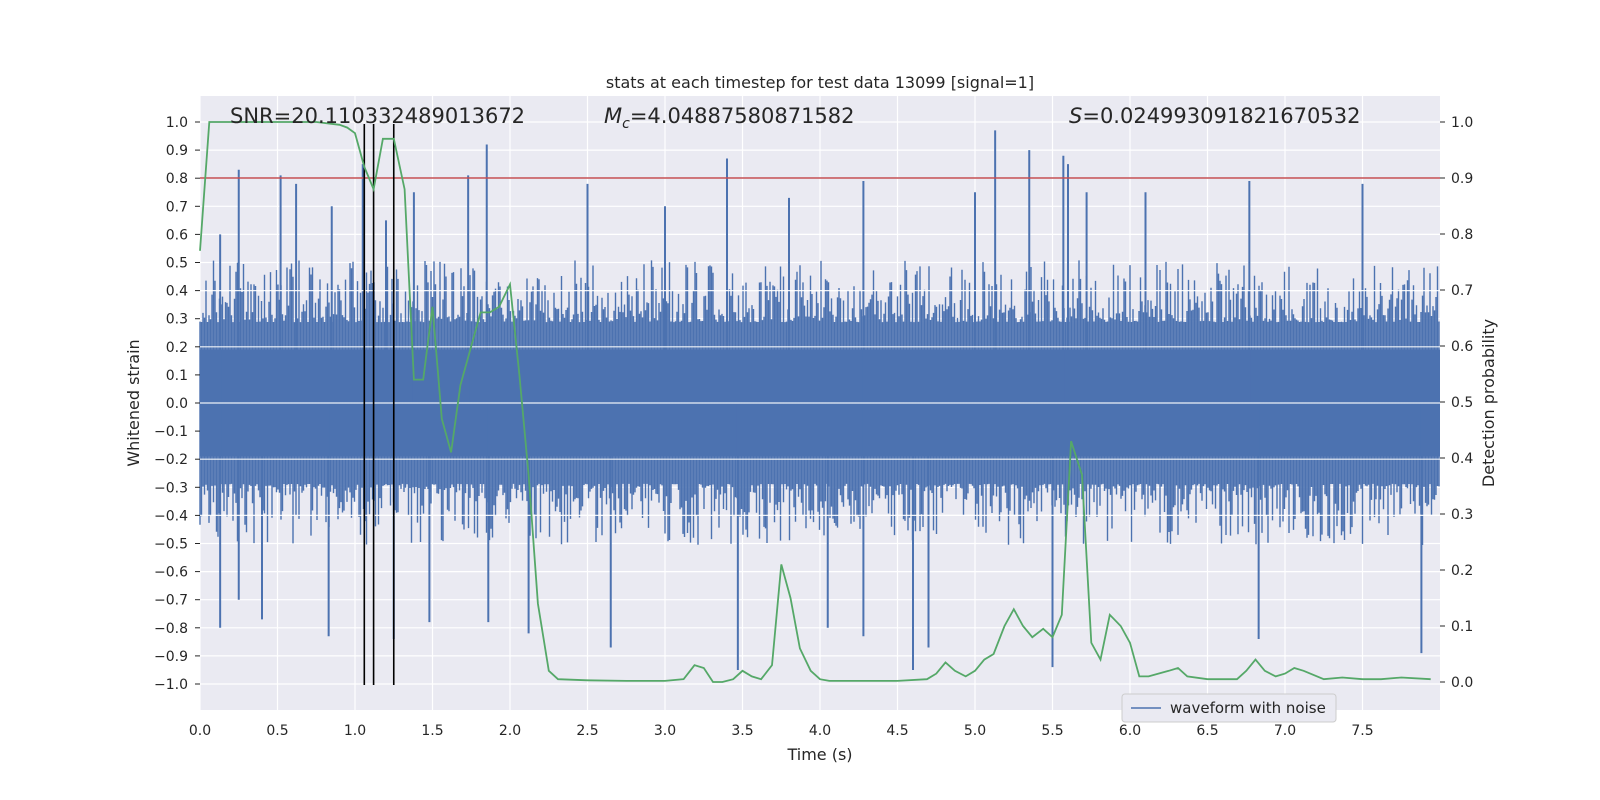 Image resolution: width=1600 pixels, height=800 pixels. What do you see at coordinates (1207, 731) in the screenshot?
I see `x-tick-label: 6.5` at bounding box center [1207, 731].